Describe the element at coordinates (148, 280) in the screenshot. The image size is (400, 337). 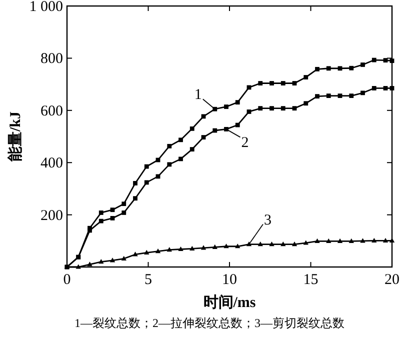
I see `x-tick-label: 5` at that location.